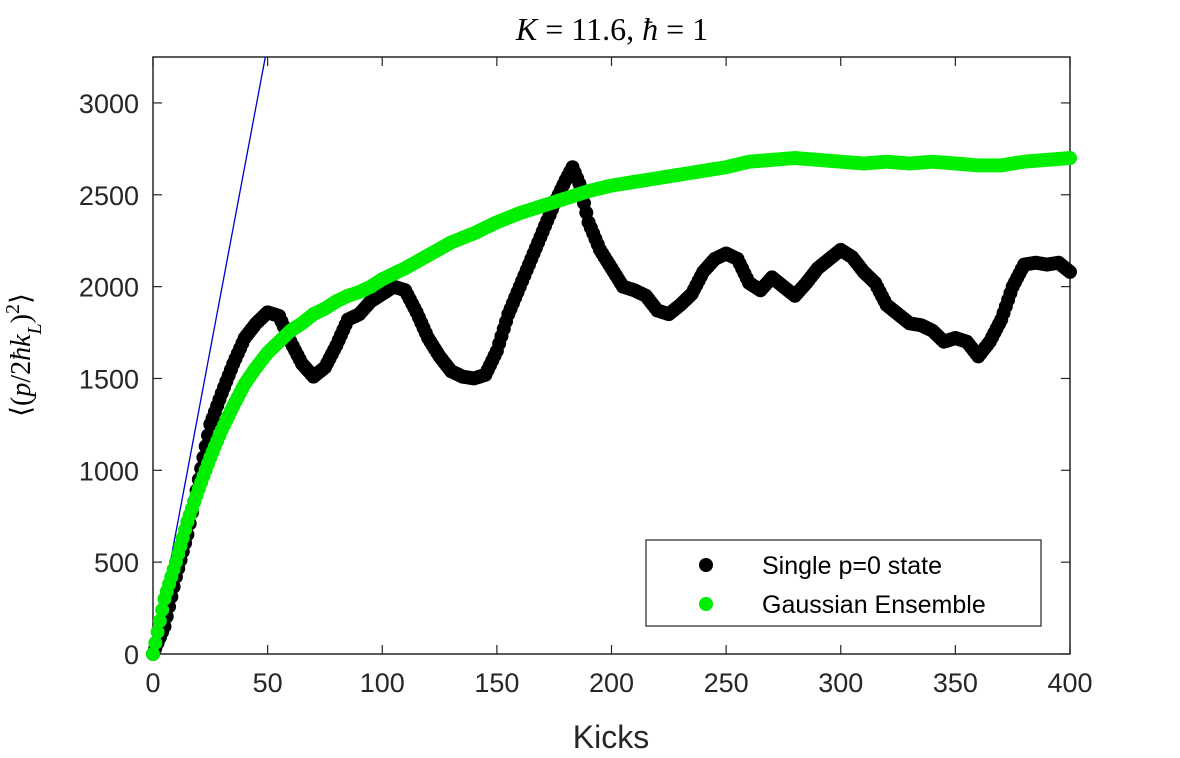 Image resolution: width=1180 pixels, height=758 pixels. Describe the element at coordinates (268, 683) in the screenshot. I see `x-tick-label: 50` at that location.